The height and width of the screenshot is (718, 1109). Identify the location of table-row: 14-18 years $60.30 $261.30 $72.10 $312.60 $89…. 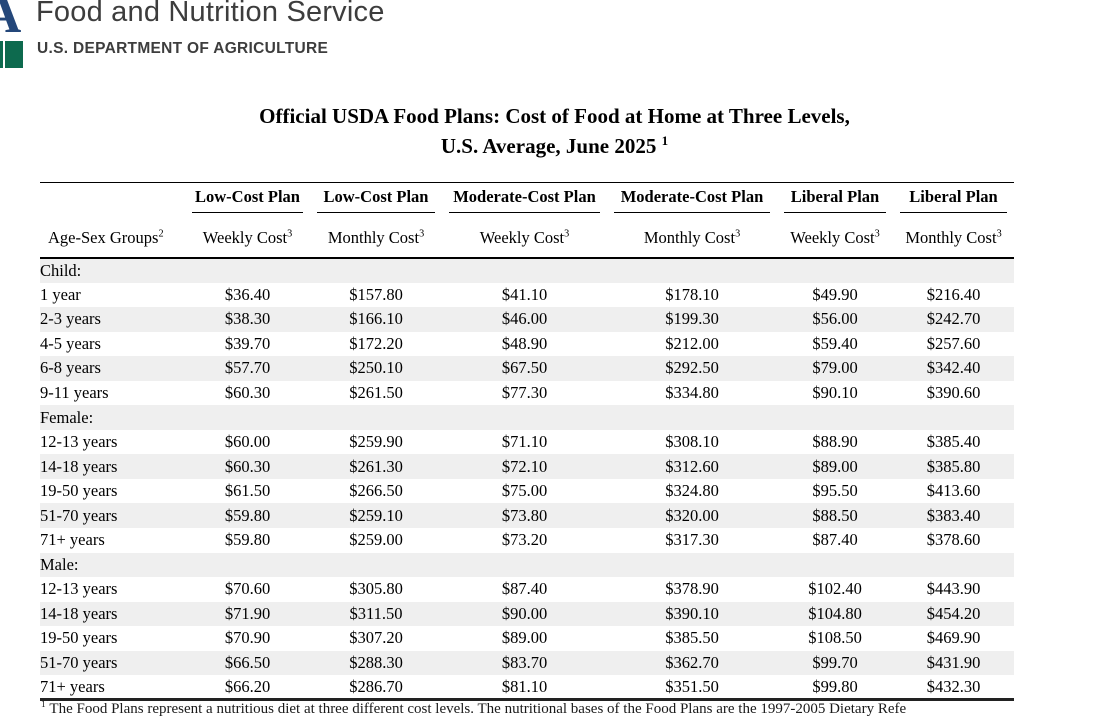
(527, 466).